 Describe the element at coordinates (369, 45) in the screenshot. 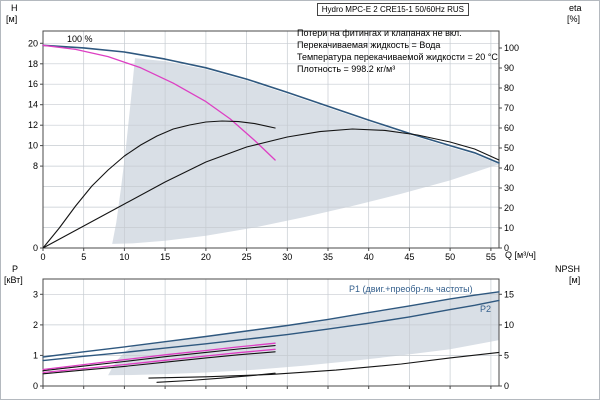

I see `note-liquid: Перекачиваемая жидкость = Вода` at that location.